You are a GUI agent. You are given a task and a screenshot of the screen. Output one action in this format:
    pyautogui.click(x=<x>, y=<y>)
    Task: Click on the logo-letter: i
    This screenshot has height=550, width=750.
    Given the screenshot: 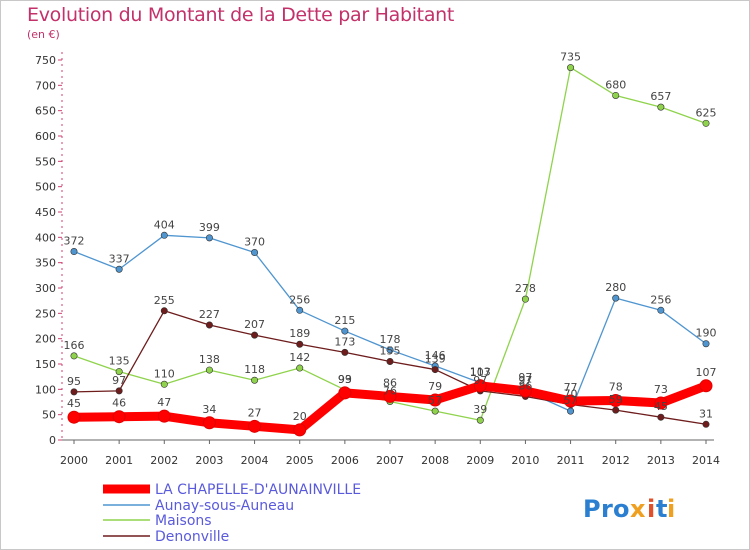 What is the action you would take?
    pyautogui.click(x=651, y=509)
    